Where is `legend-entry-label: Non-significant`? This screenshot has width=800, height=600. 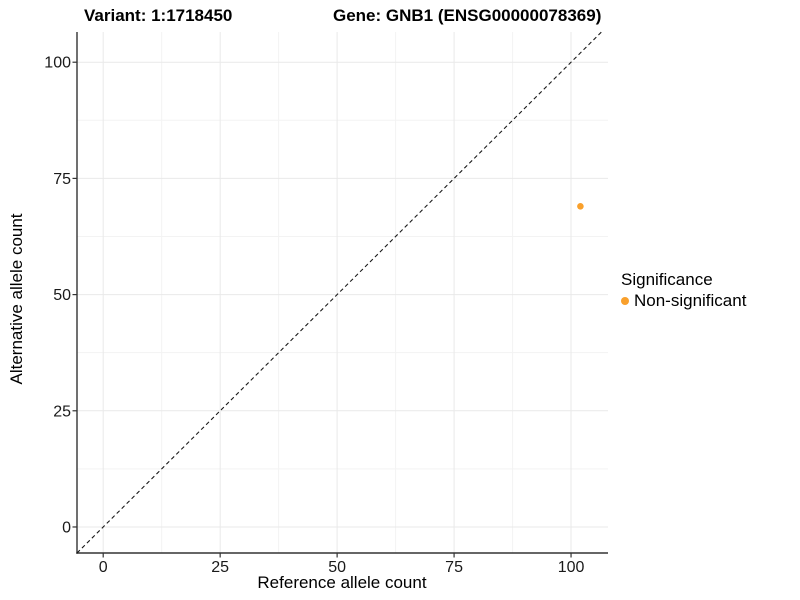 legend-entry-label: Non-significant is located at coordinates (690, 300).